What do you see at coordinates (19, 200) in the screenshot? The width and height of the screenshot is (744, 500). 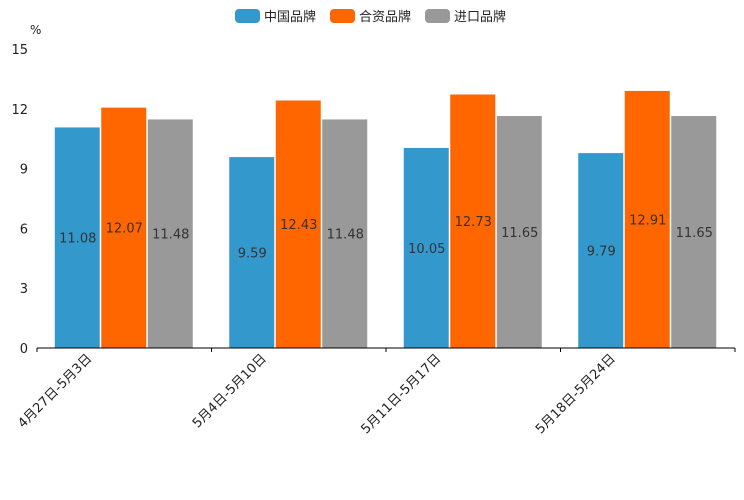 I see `y-axis: 0 3 6 9 12 15` at bounding box center [19, 200].